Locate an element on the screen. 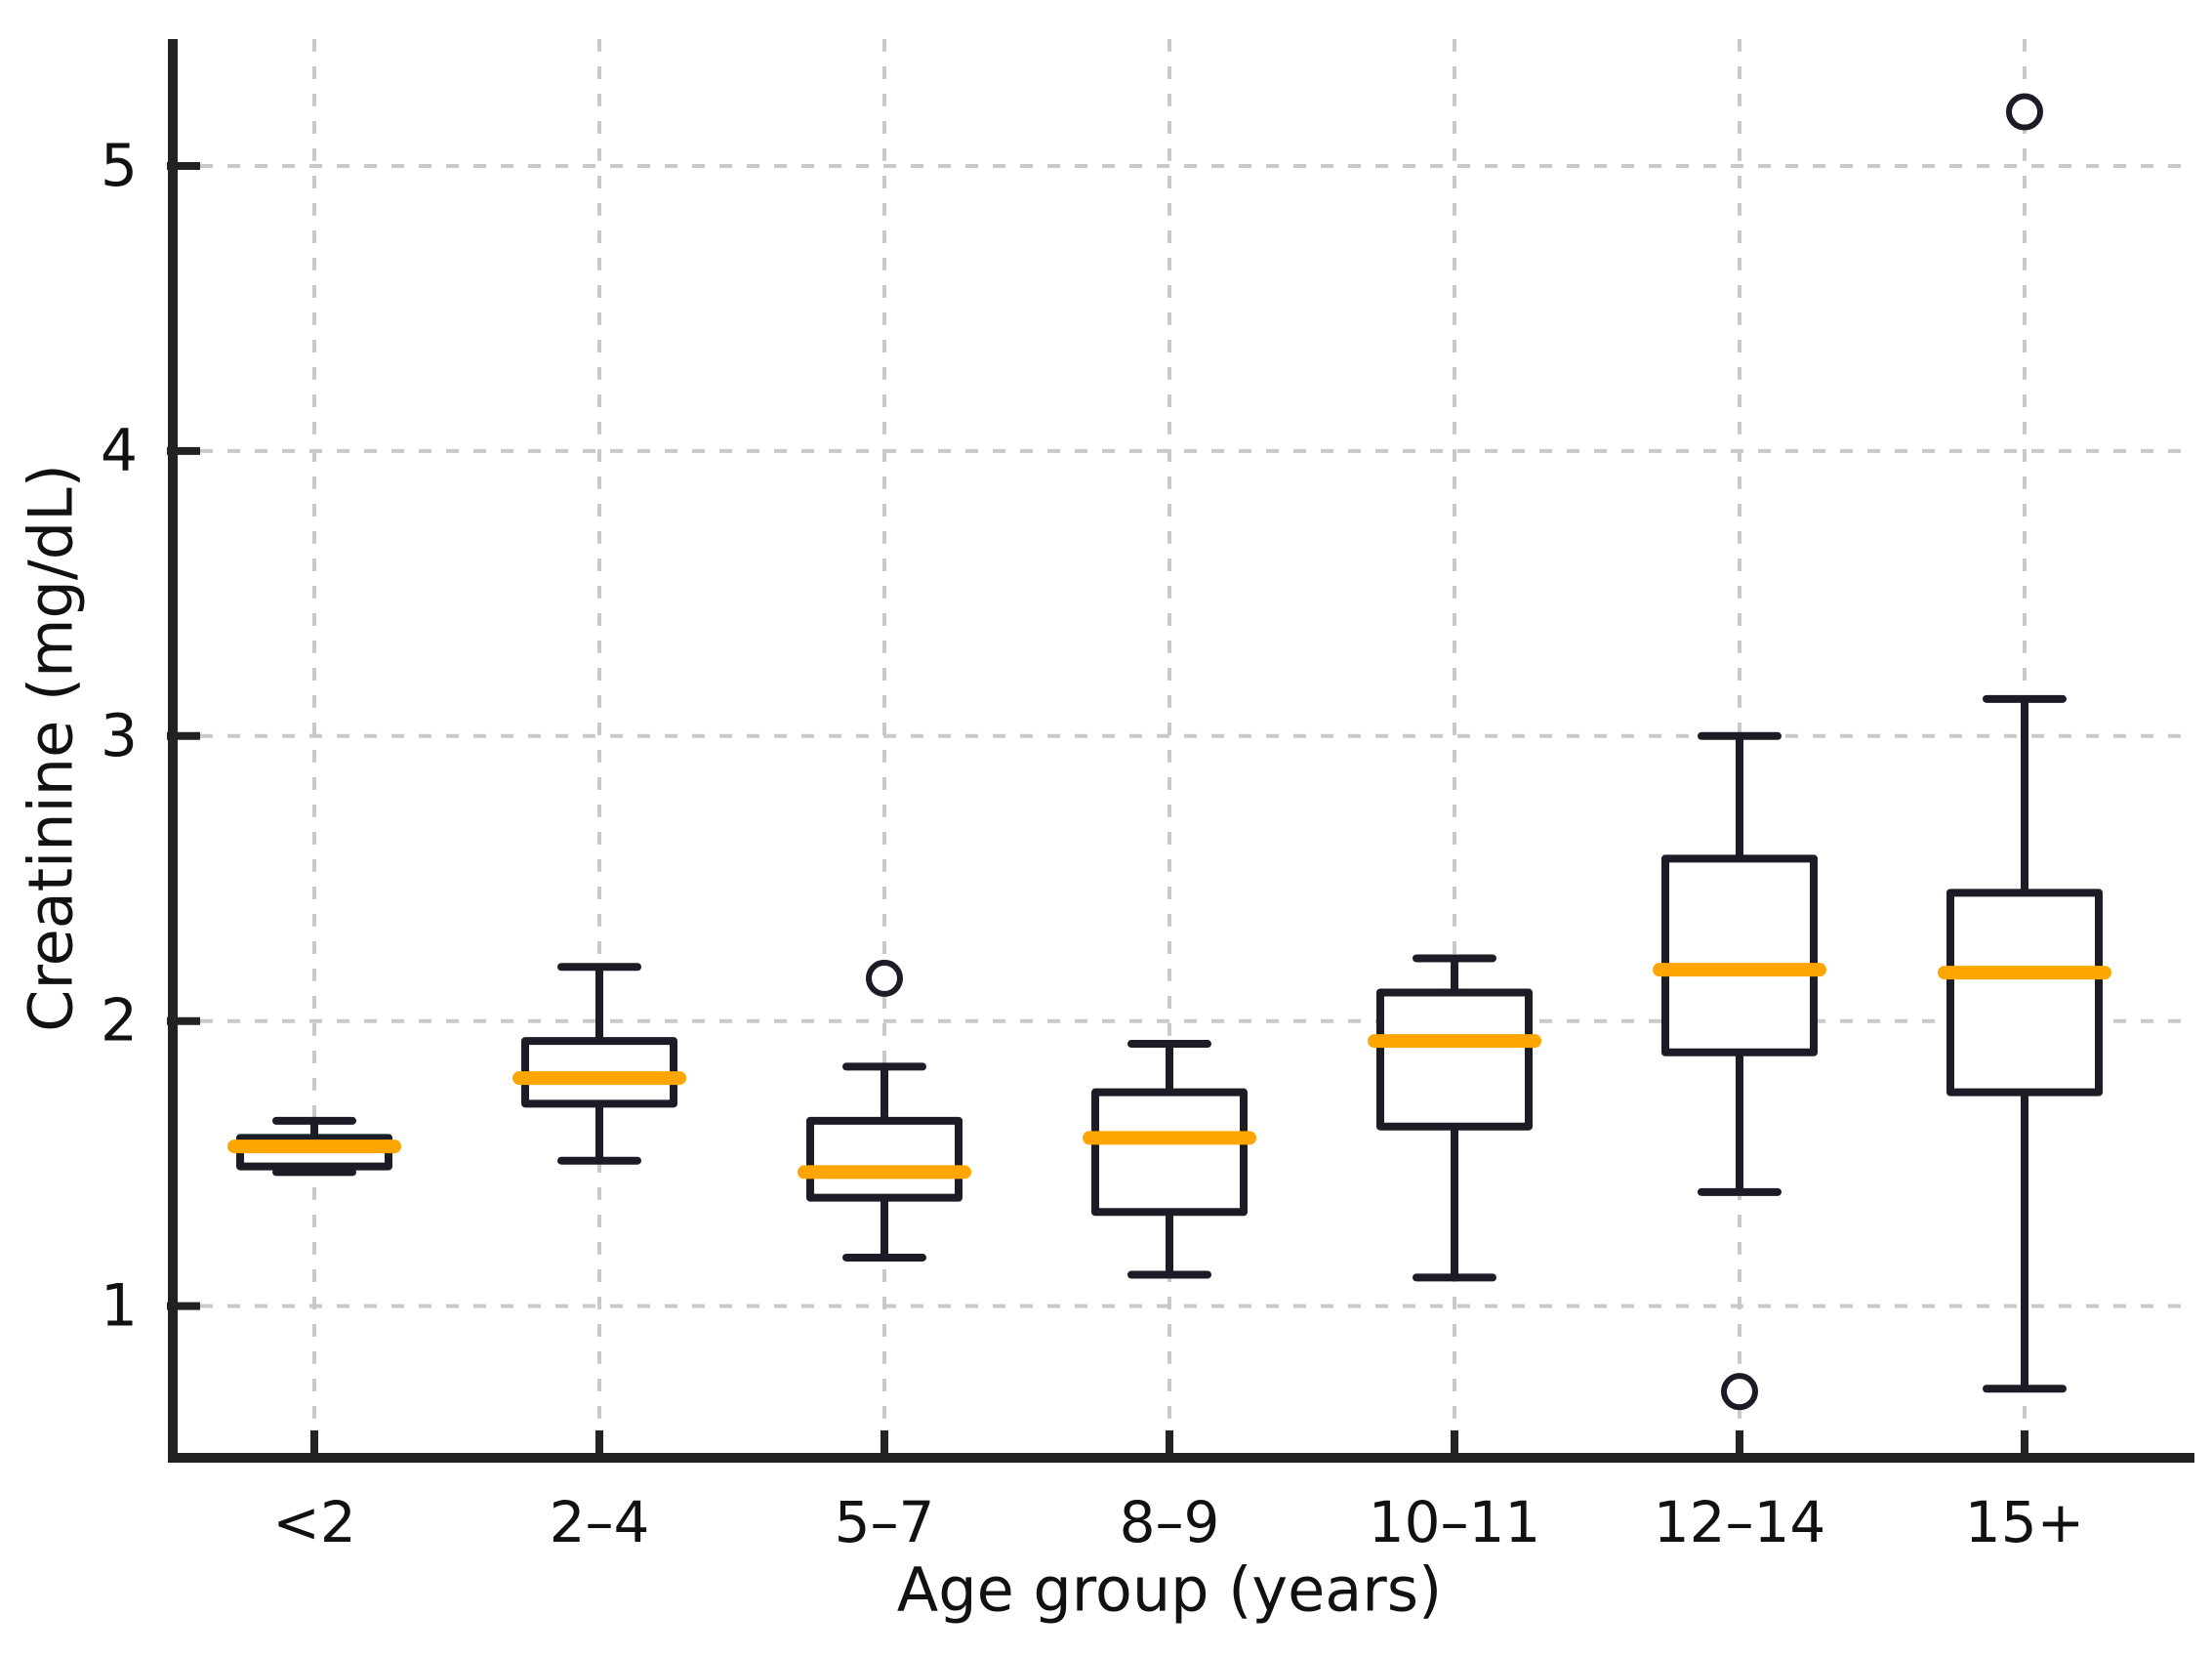 The width and height of the screenshot is (2212, 1656). y-tick-label: 4 is located at coordinates (119, 451).